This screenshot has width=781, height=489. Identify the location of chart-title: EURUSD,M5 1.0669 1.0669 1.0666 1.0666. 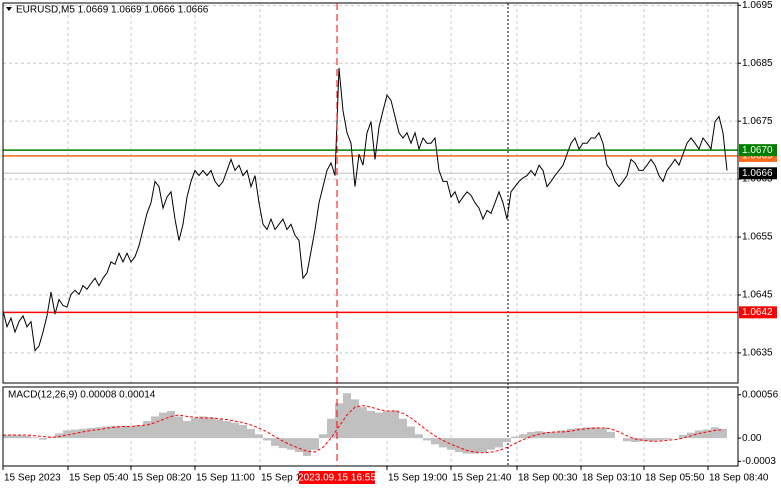
(112, 10).